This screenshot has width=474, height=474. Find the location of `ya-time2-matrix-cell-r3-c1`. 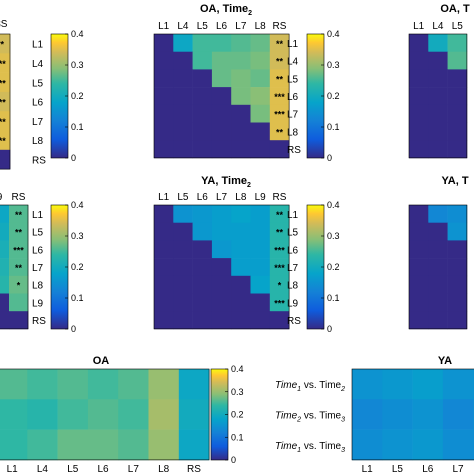

ya-time2-matrix-cell-r3-c1 is located at coordinates (164, 249).